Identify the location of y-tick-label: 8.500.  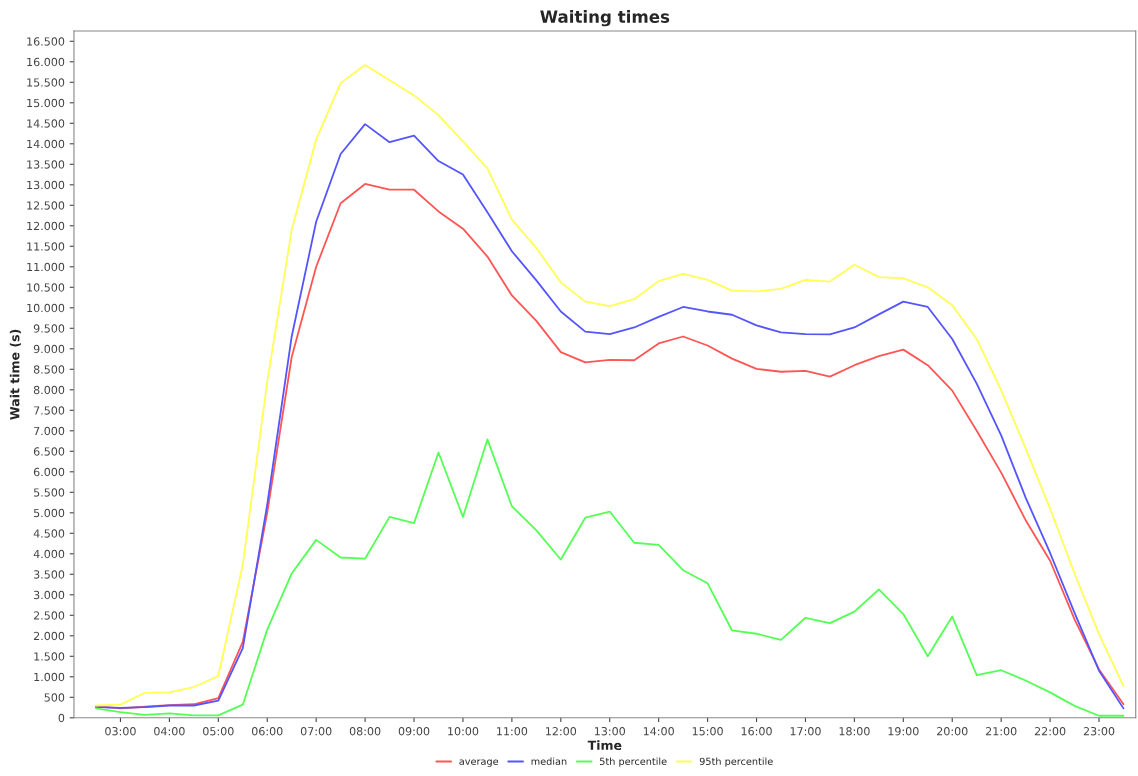
(49, 369).